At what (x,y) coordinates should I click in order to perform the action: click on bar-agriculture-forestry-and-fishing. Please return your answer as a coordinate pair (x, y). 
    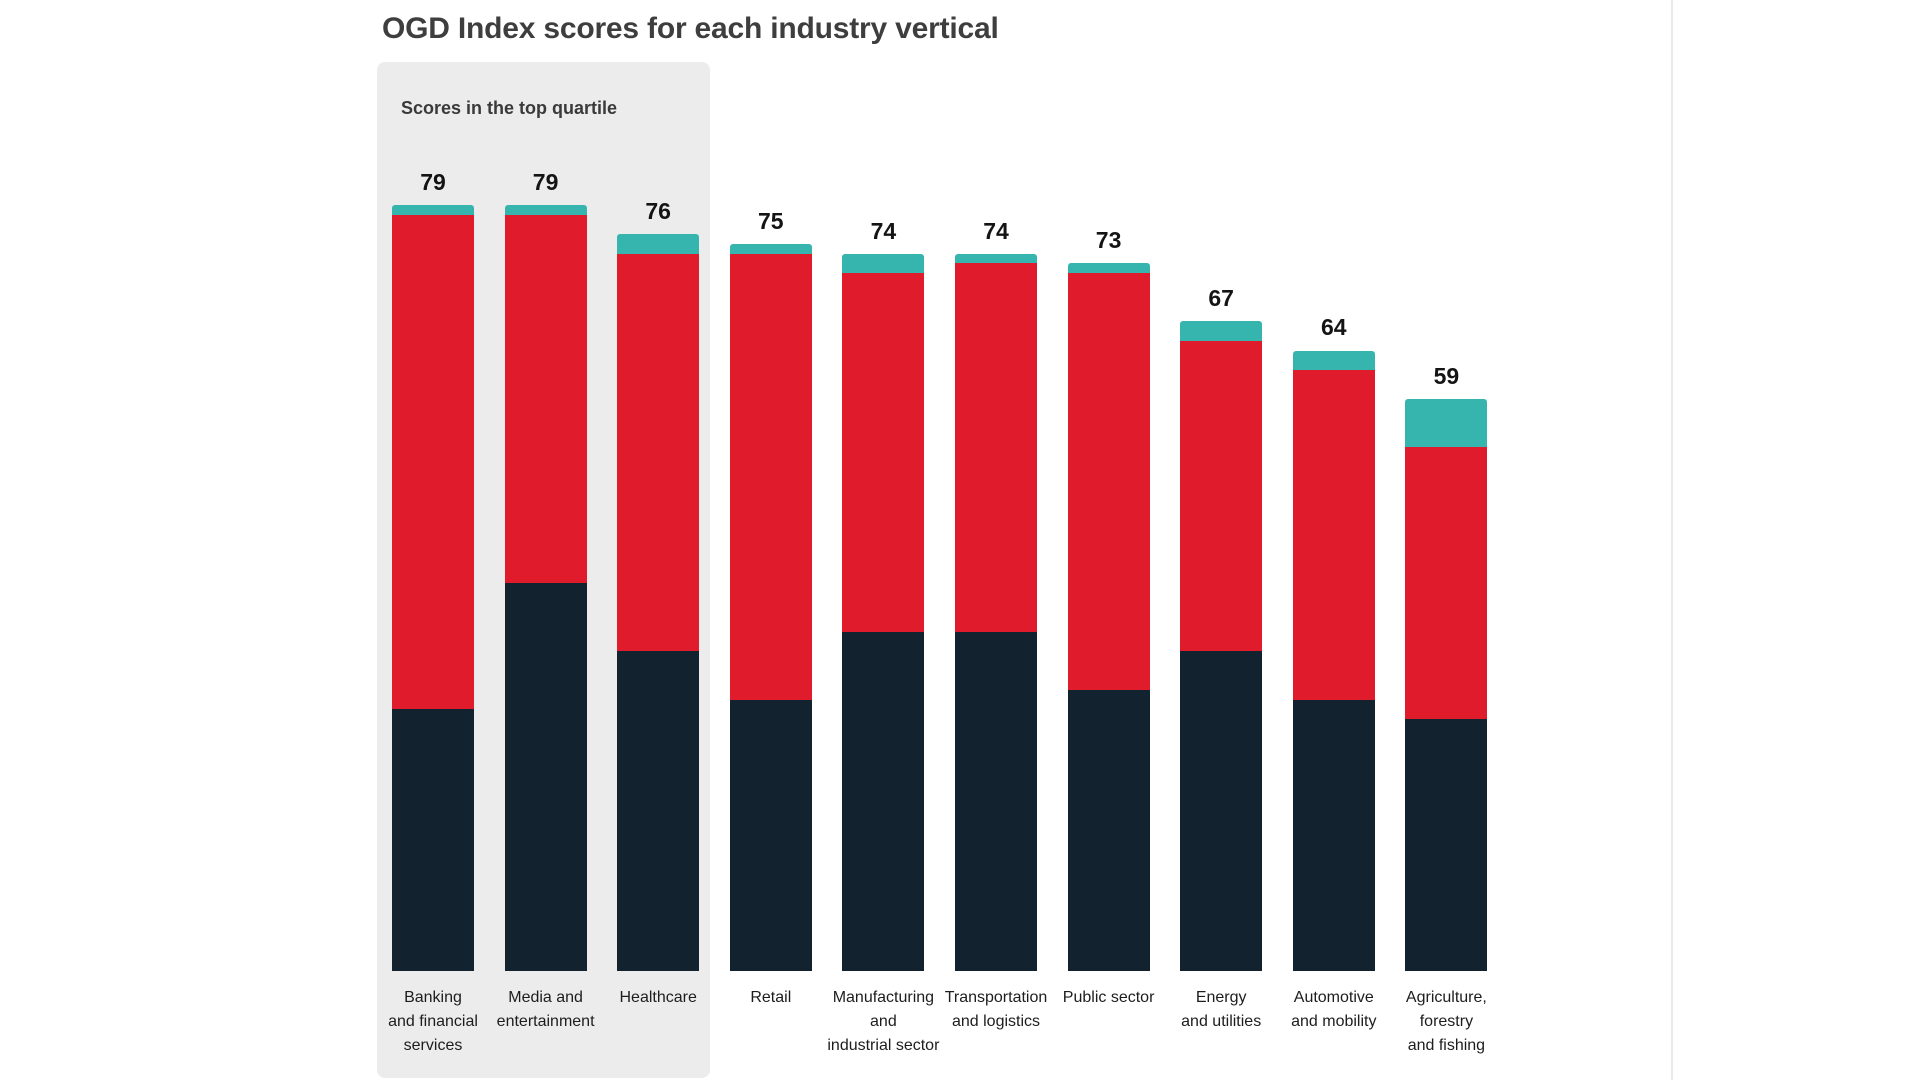
    Looking at the image, I should click on (1446, 684).